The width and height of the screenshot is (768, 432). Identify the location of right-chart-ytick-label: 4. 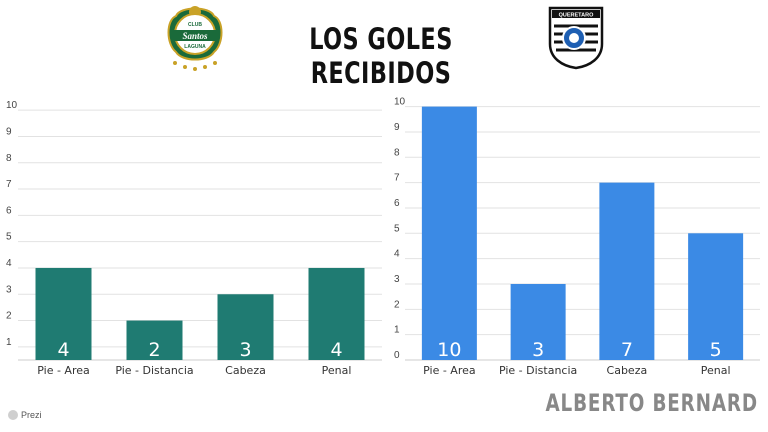
(397, 254).